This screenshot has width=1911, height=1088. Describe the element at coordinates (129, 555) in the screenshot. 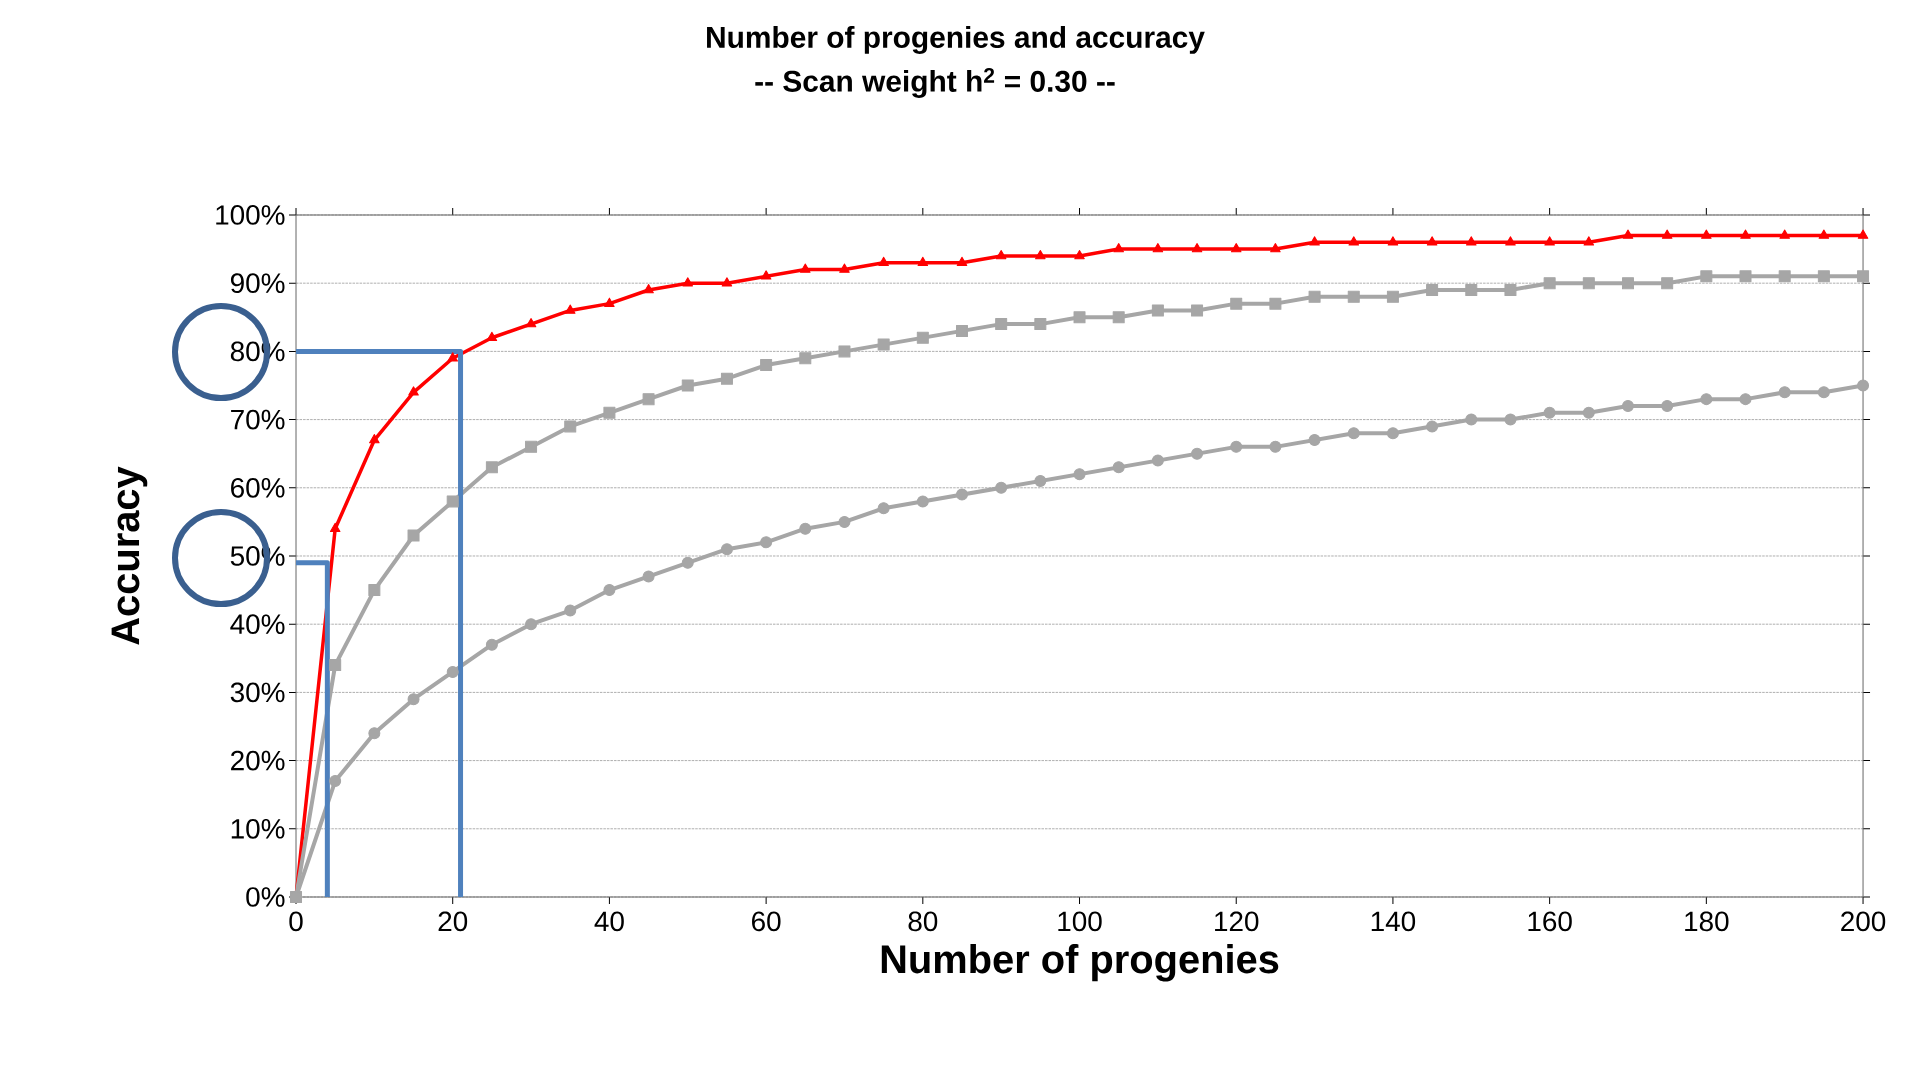

I see `y-axis-title: Accuracy` at that location.